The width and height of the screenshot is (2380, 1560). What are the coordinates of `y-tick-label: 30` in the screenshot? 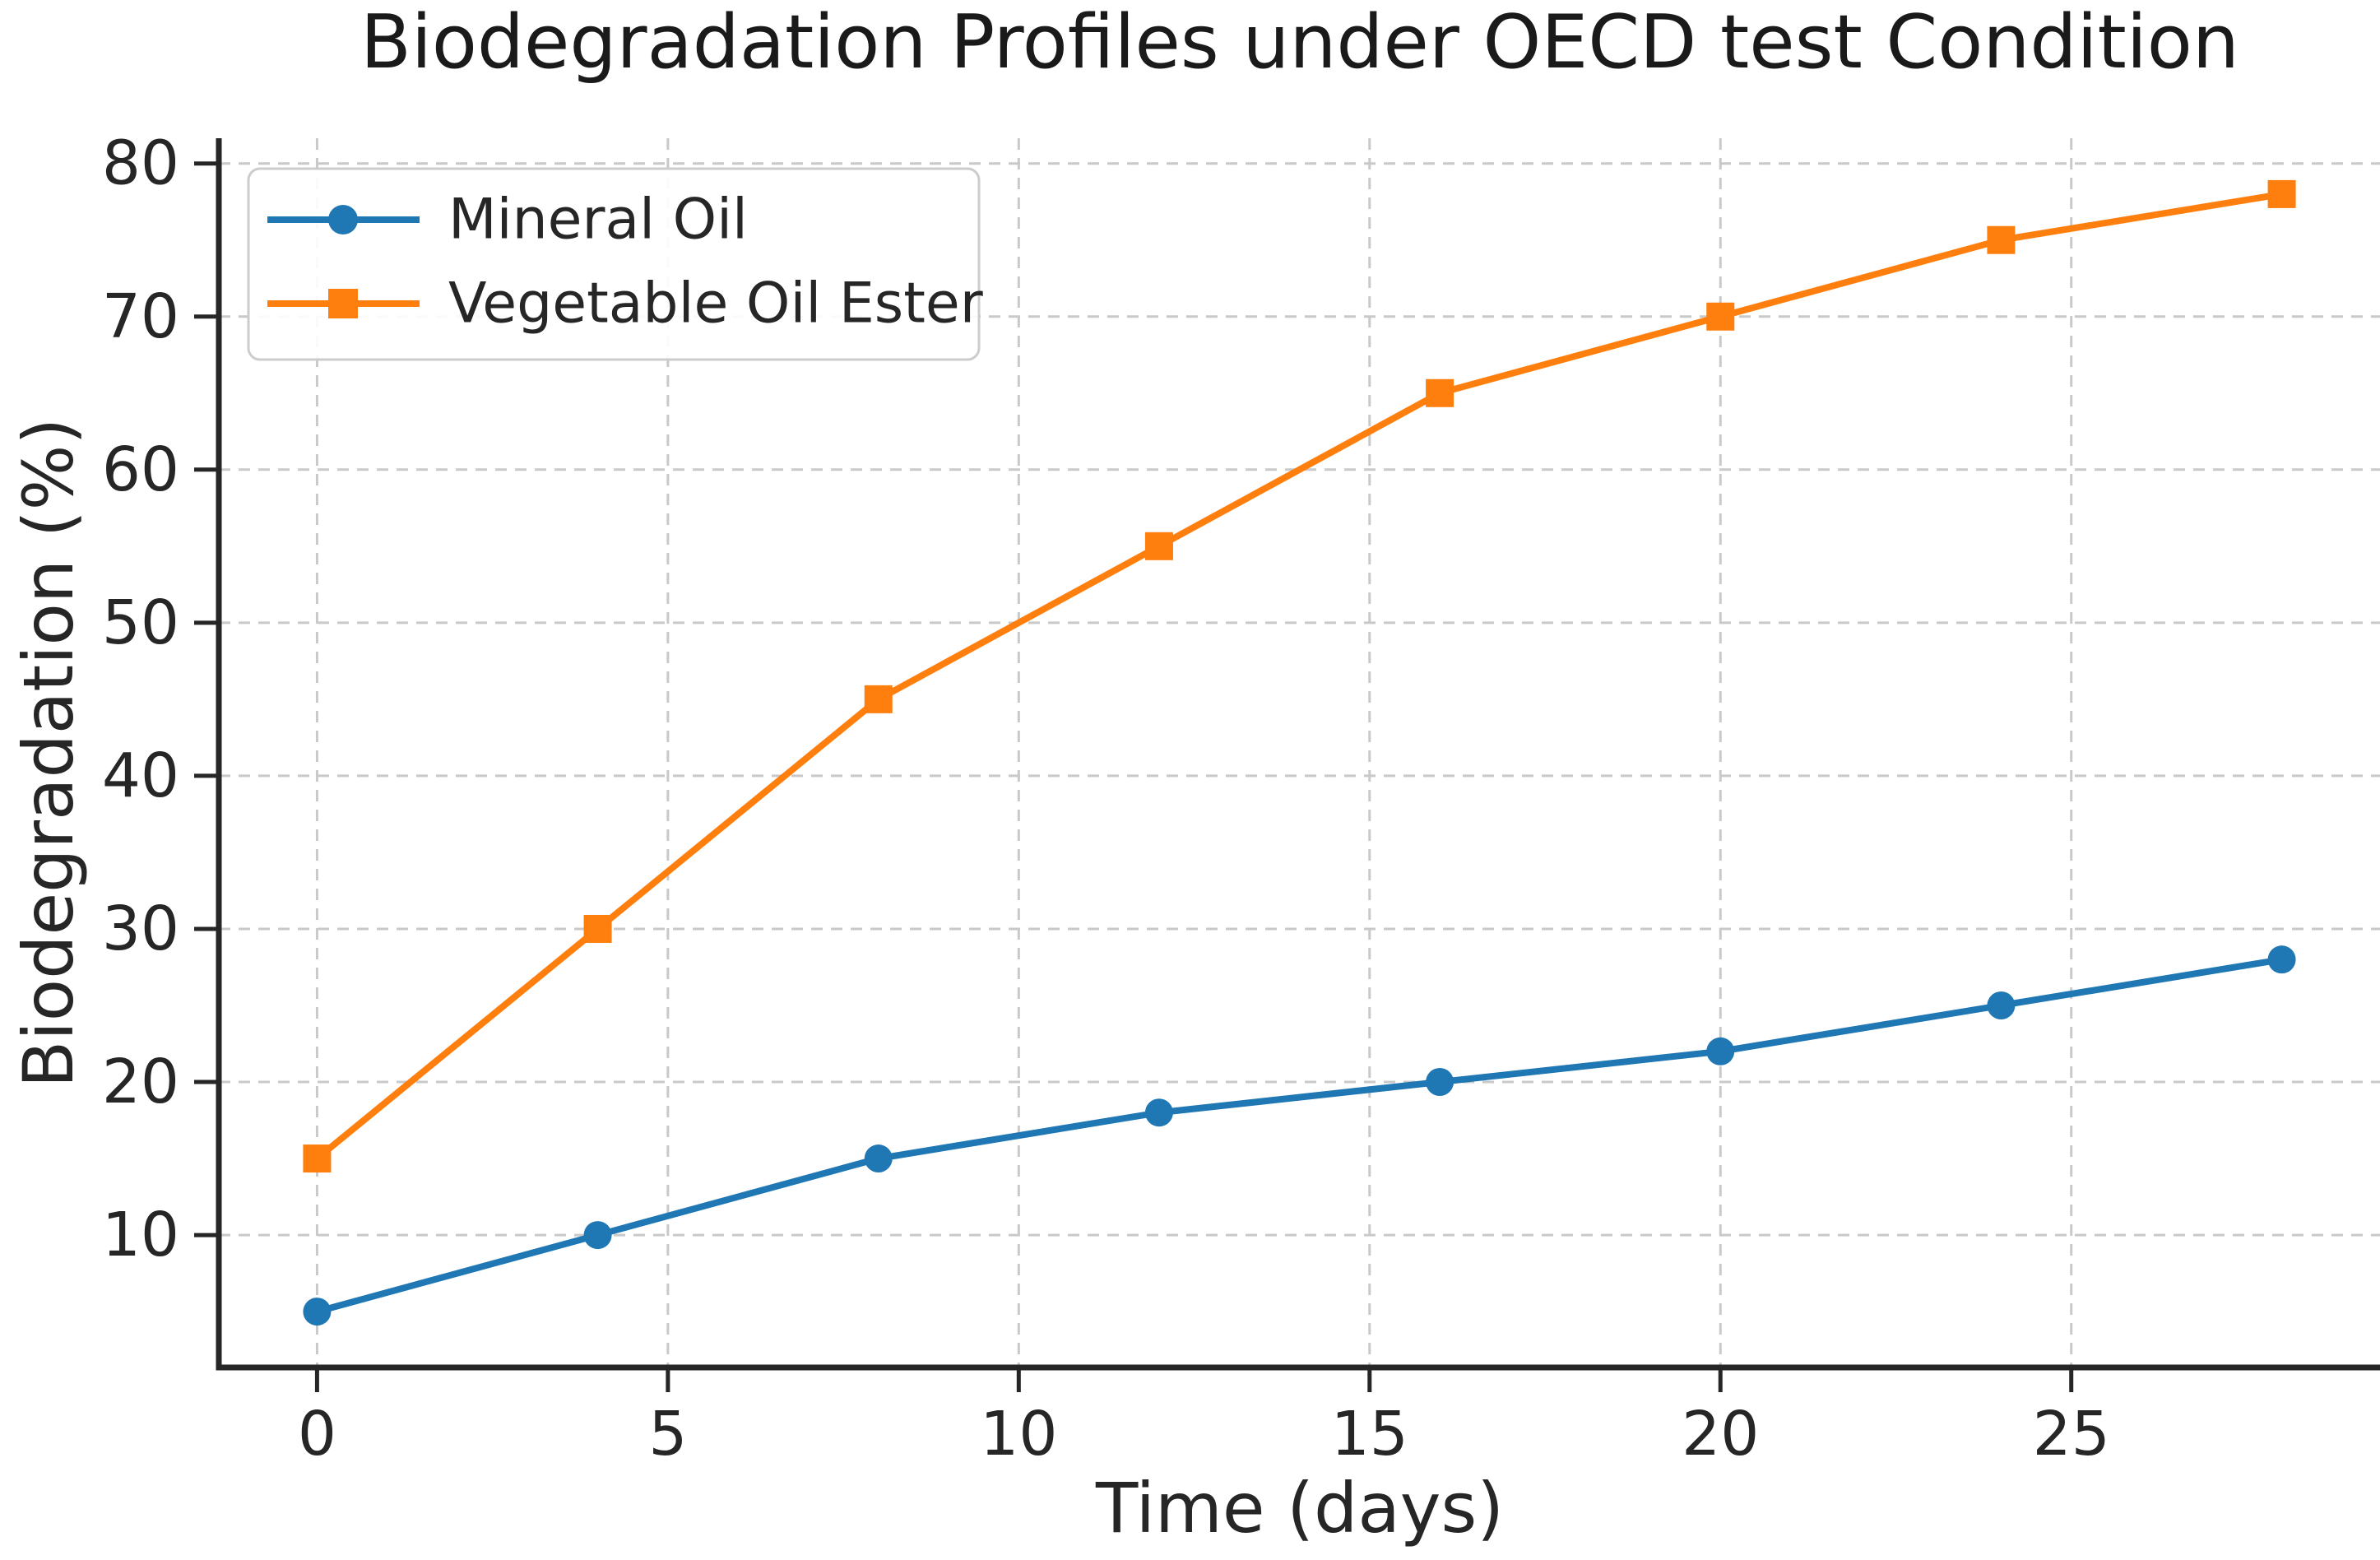 It's located at (140, 929).